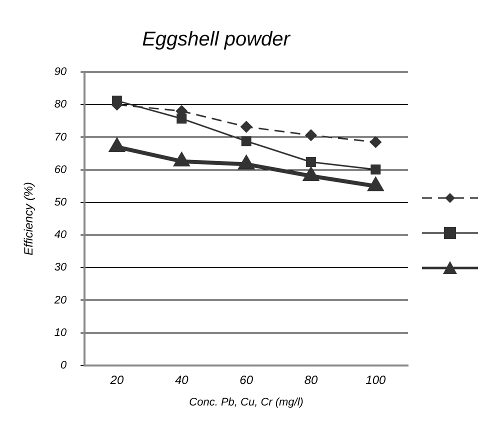 The width and height of the screenshot is (490, 423). Describe the element at coordinates (61, 137) in the screenshot. I see `y-tick-label: 70` at that location.